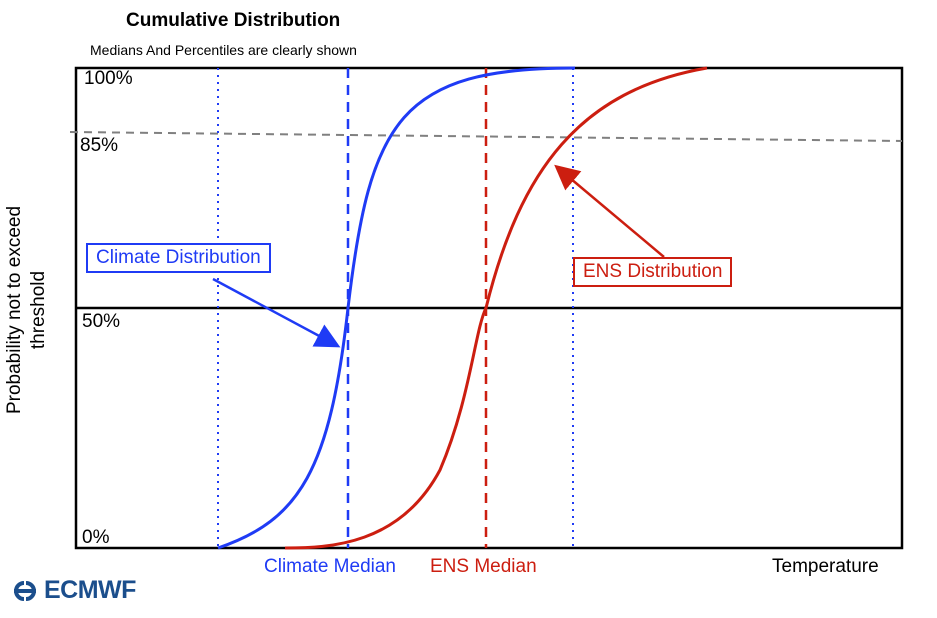 This screenshot has width=937, height=618. What do you see at coordinates (609, 211) in the screenshot?
I see `ens-callout-arrow` at bounding box center [609, 211].